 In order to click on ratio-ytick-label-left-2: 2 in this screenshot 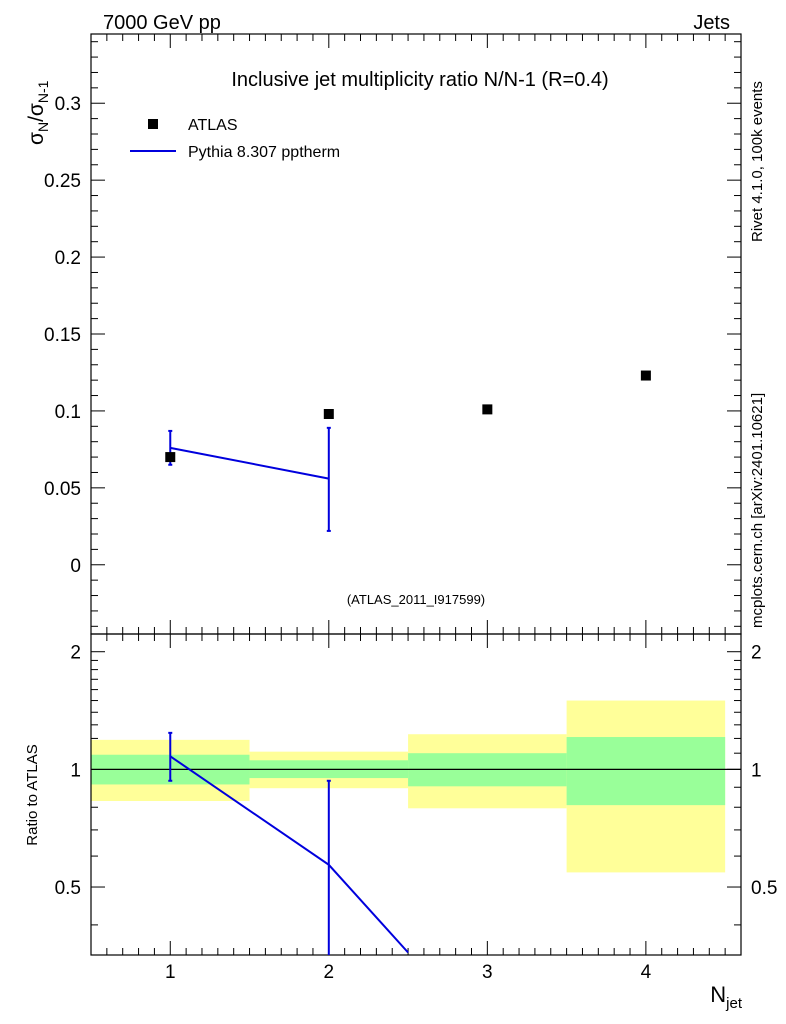, I will do `click(75, 653)`.